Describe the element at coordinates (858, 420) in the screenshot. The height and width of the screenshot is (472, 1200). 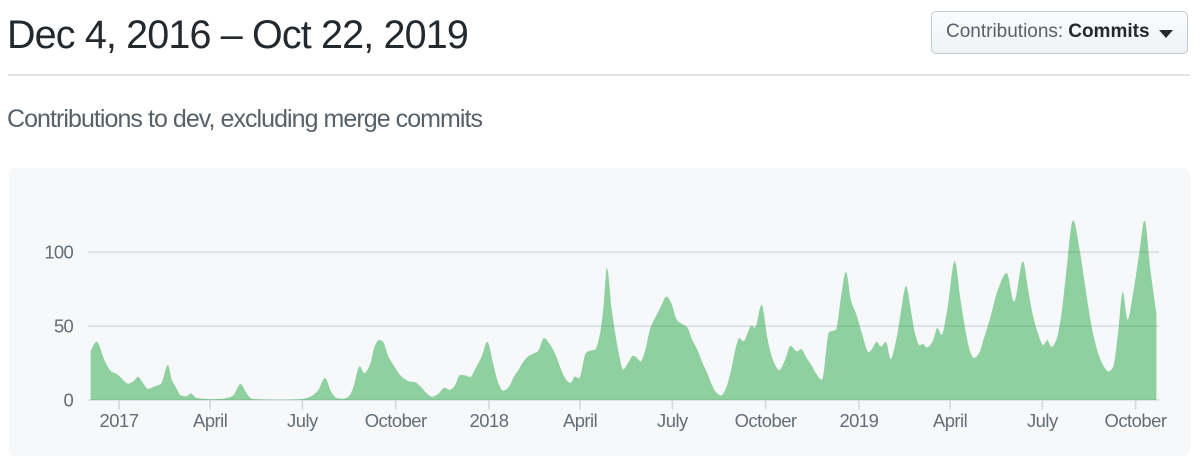
I see `svg-text: 2019` at that location.